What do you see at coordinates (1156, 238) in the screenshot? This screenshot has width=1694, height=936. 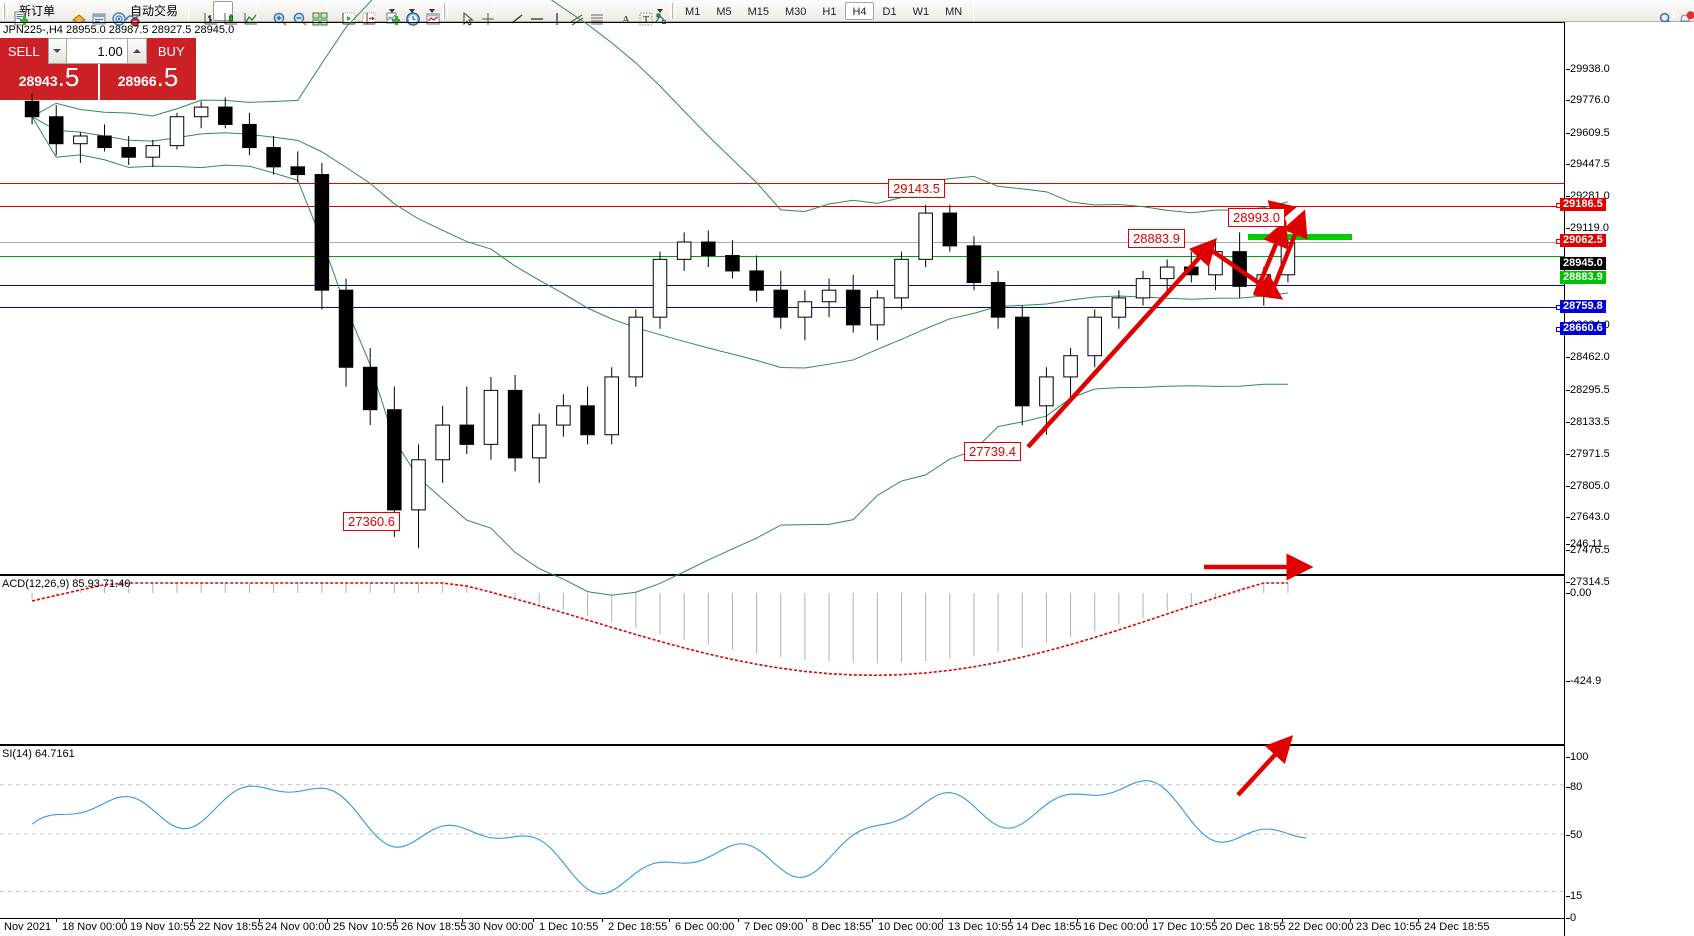 I see `price-annotation: 28883.9` at bounding box center [1156, 238].